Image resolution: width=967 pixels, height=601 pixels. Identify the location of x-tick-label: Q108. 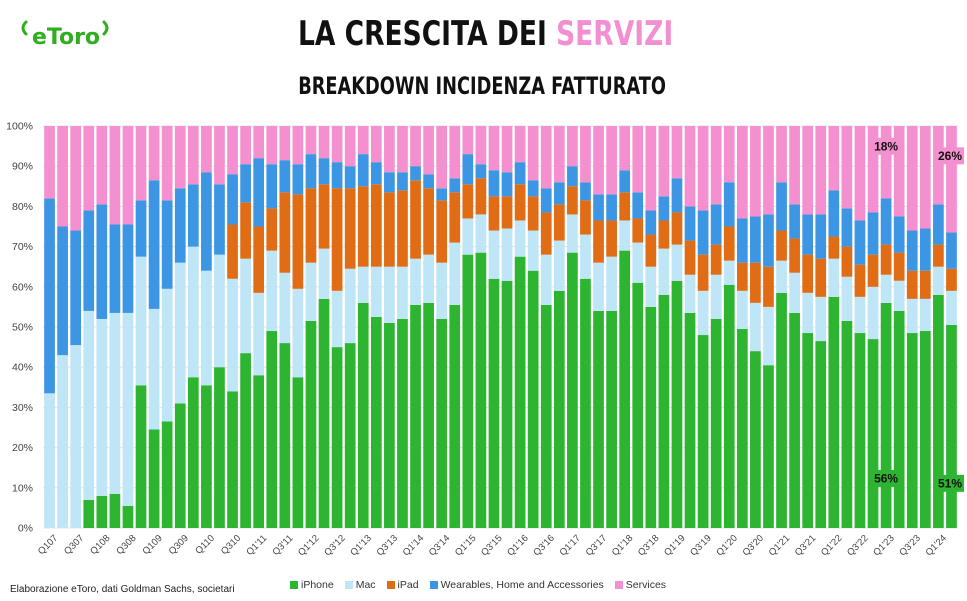
(100, 545).